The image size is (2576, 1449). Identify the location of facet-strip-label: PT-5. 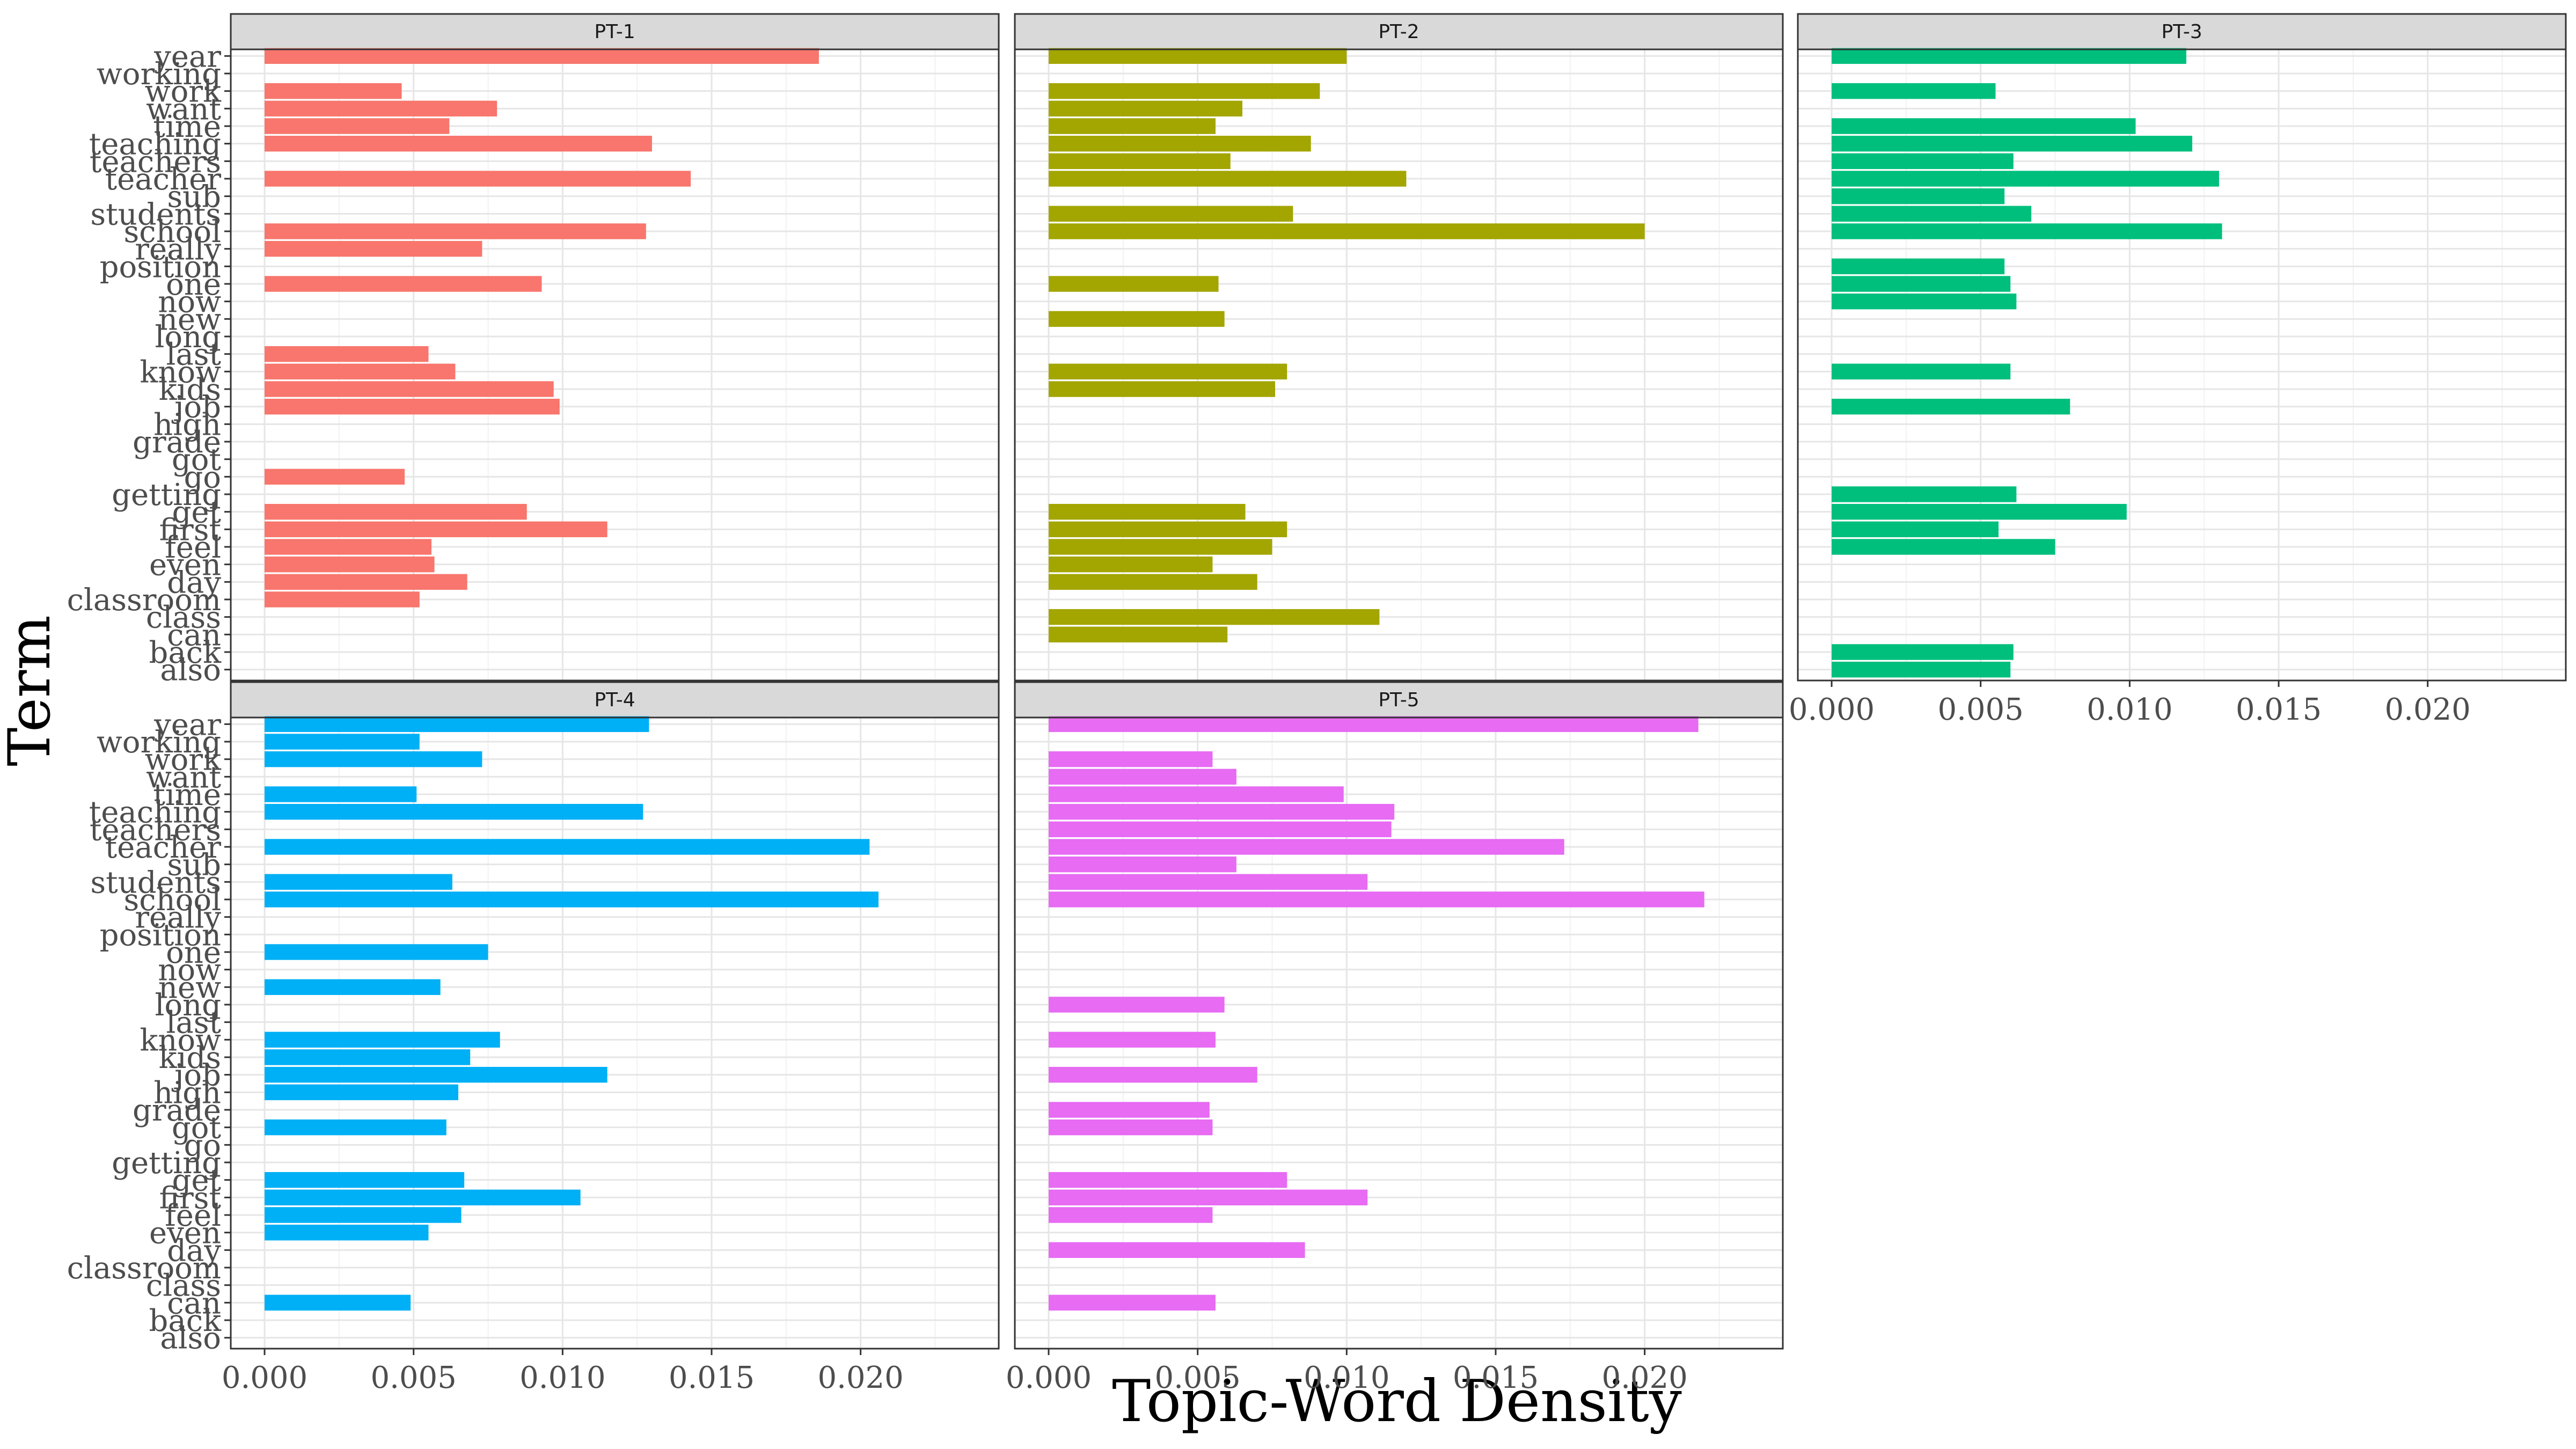
(1398, 700).